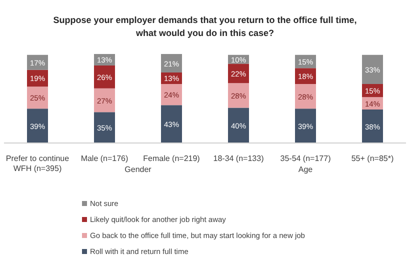  I want to click on text: Gender, so click(138, 169).